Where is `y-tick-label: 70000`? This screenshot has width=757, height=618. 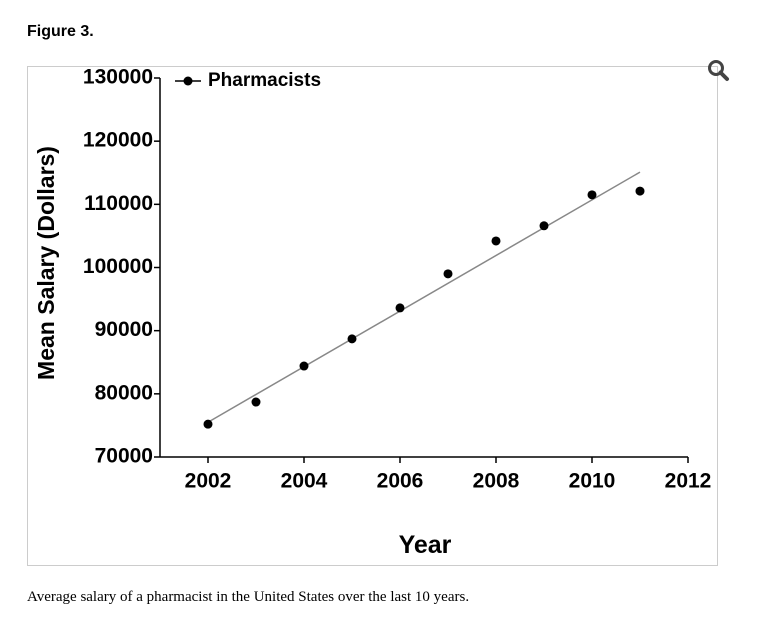
y-tick-label: 70000 is located at coordinates (124, 456).